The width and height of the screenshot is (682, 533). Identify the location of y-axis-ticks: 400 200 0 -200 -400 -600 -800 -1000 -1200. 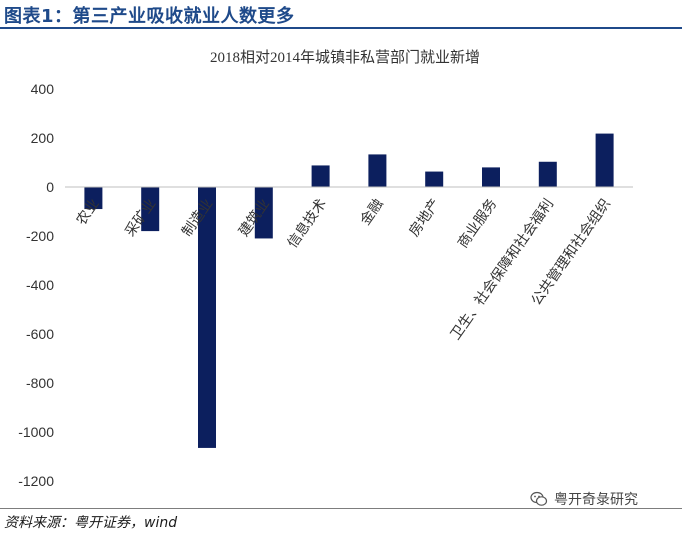
(36, 285).